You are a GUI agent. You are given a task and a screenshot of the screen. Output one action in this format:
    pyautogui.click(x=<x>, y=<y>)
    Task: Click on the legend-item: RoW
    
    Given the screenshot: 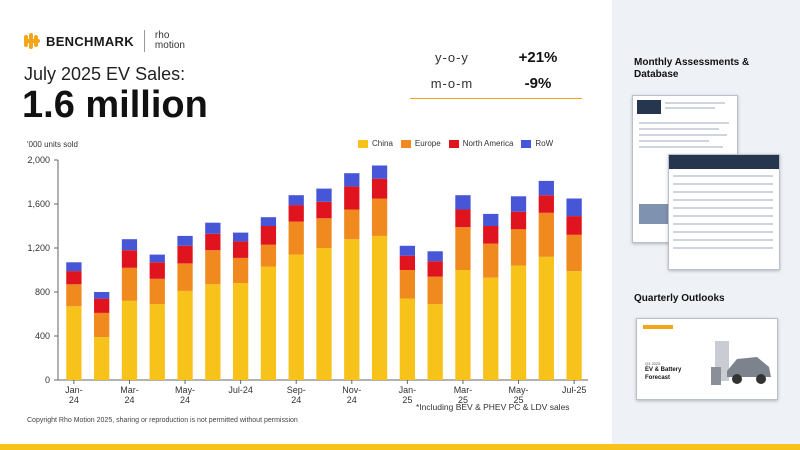 What is the action you would take?
    pyautogui.click(x=537, y=143)
    